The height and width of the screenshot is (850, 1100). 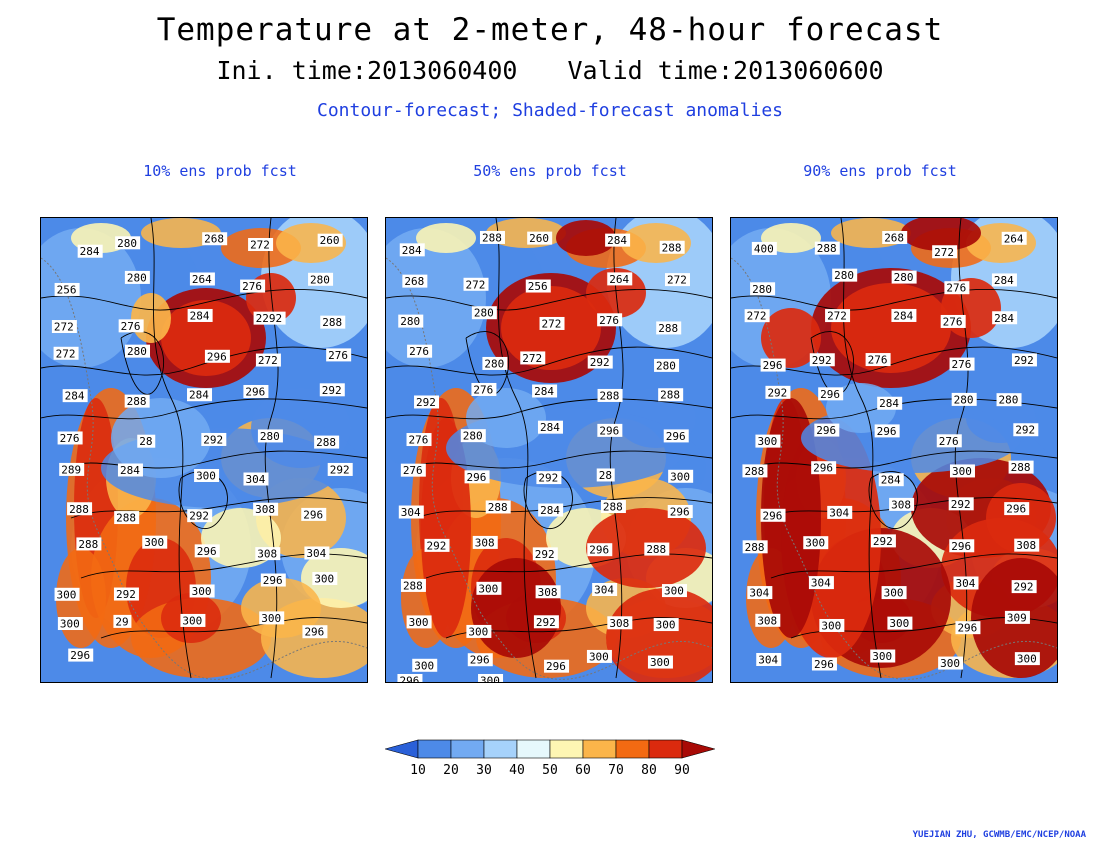 I want to click on colorbar-tick-label: 60, so click(x=583, y=770).